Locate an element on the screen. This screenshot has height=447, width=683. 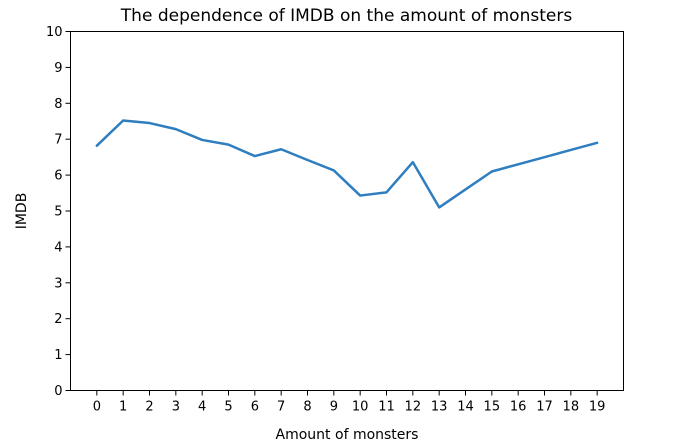
x-tick-label: 11 is located at coordinates (386, 407).